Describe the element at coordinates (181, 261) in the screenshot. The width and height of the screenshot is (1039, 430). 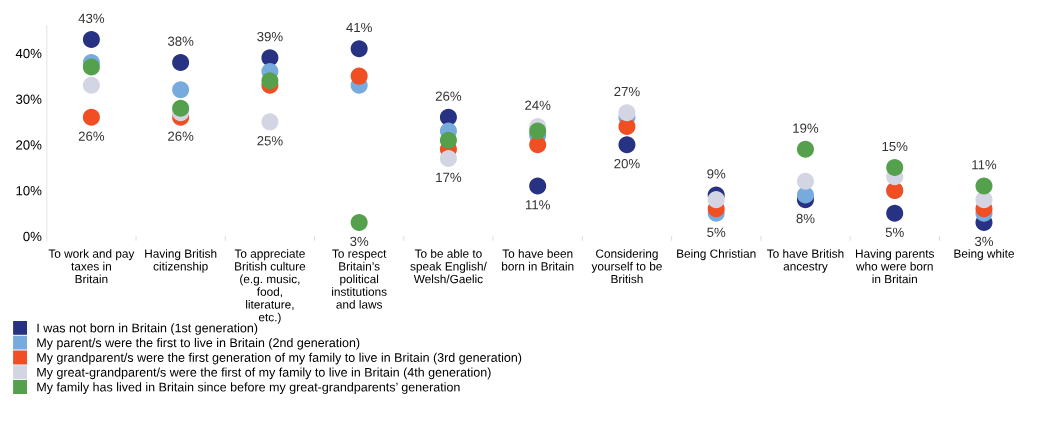
I see `x-tick-label: Having British citizenship` at that location.